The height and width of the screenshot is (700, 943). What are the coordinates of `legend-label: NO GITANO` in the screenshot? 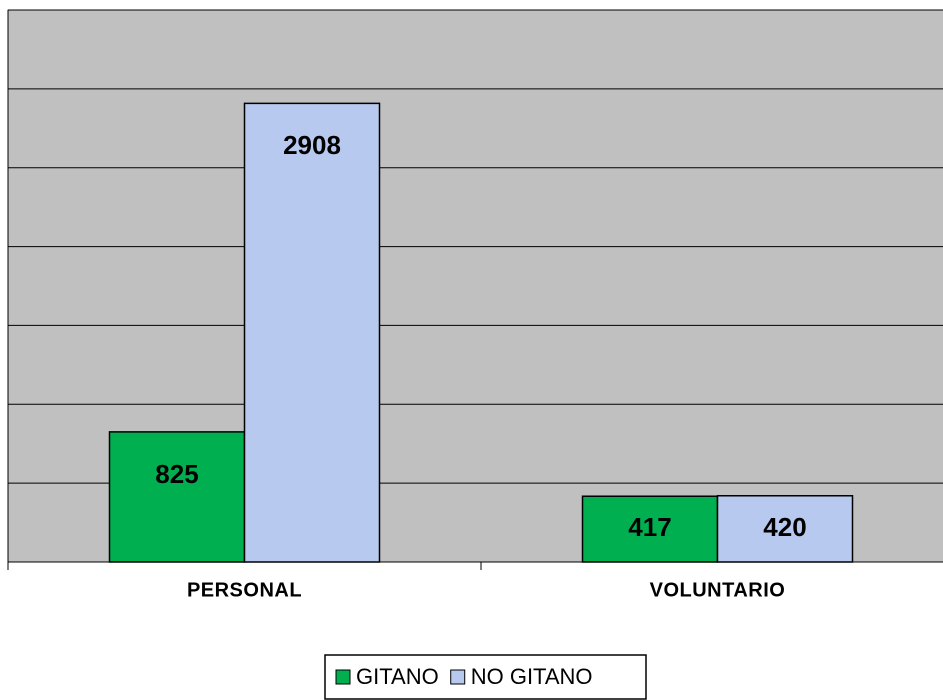 It's located at (532, 676).